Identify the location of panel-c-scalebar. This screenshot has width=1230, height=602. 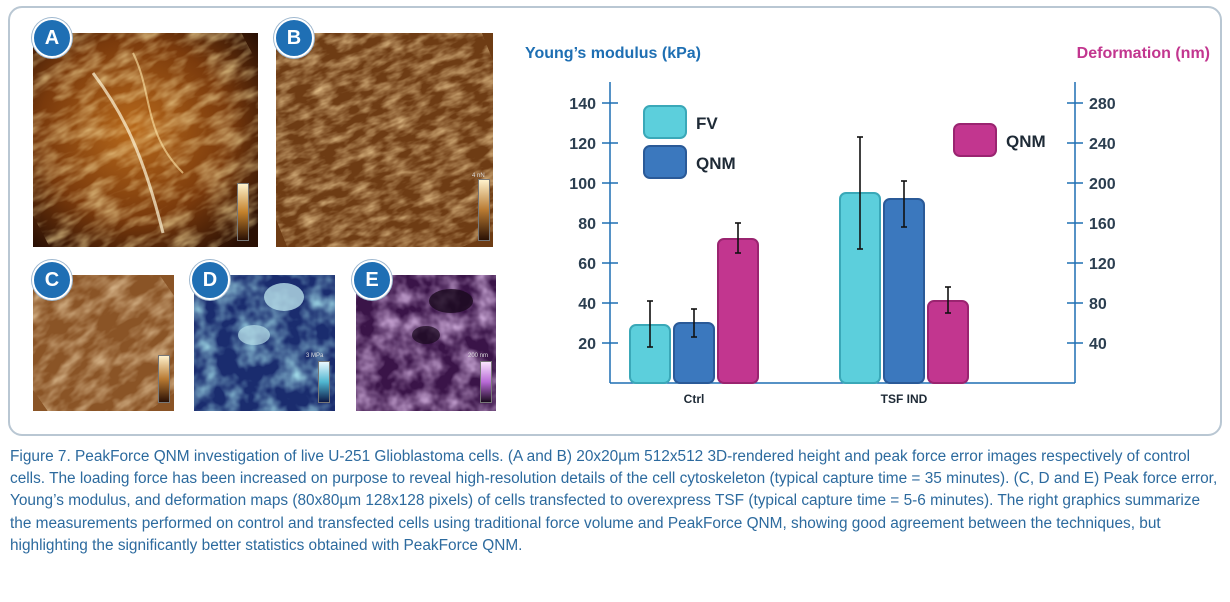
(164, 379).